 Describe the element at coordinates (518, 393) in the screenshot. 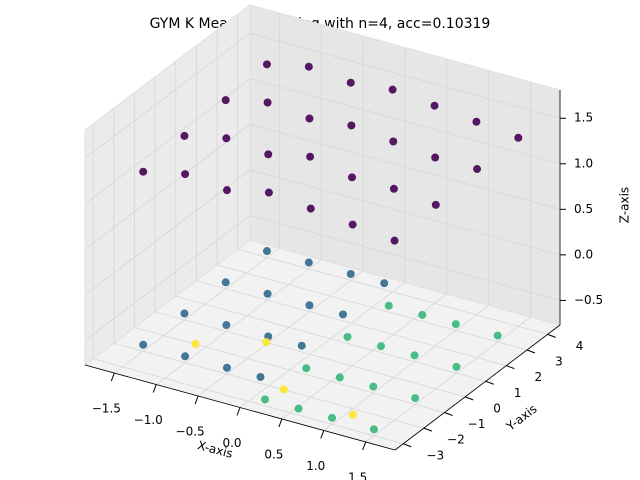

I see `y-tick-label: 1` at that location.